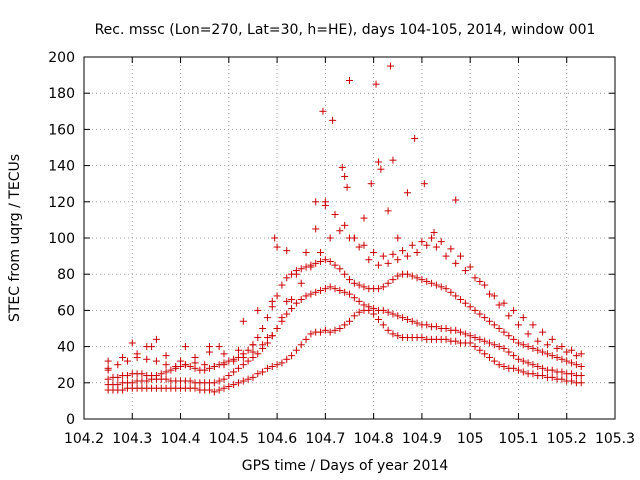  What do you see at coordinates (61, 130) in the screenshot?
I see `y-tick-label: 160` at bounding box center [61, 130].